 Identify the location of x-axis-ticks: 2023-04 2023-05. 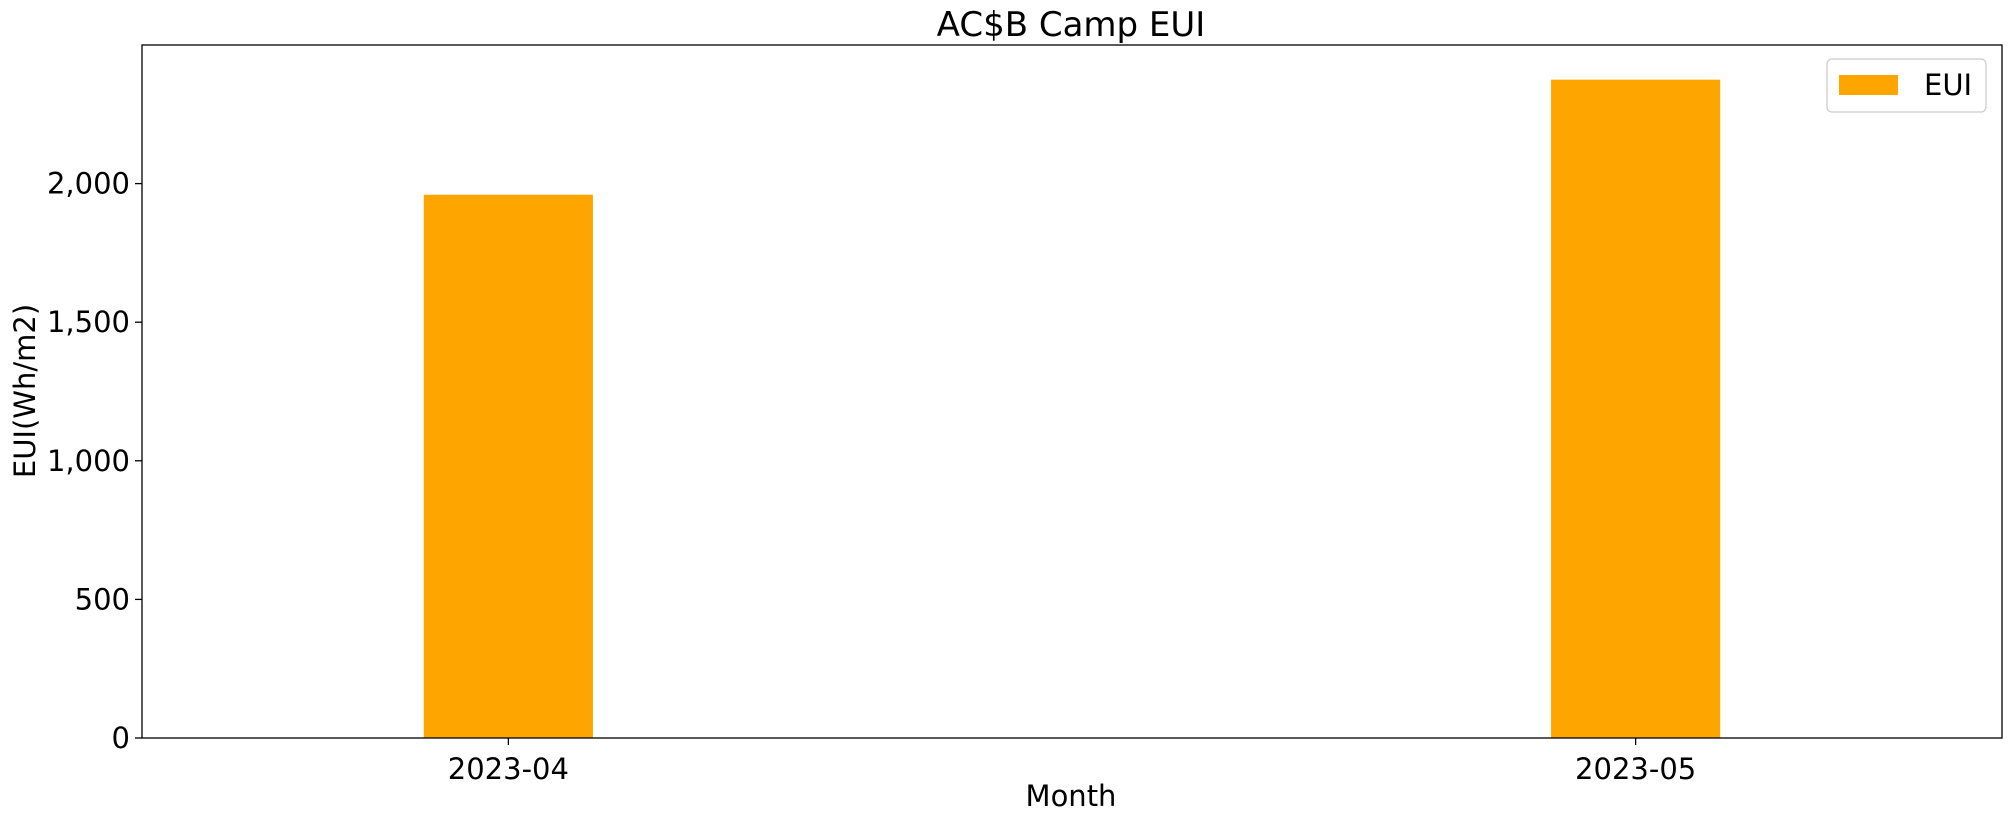
(1072, 762).